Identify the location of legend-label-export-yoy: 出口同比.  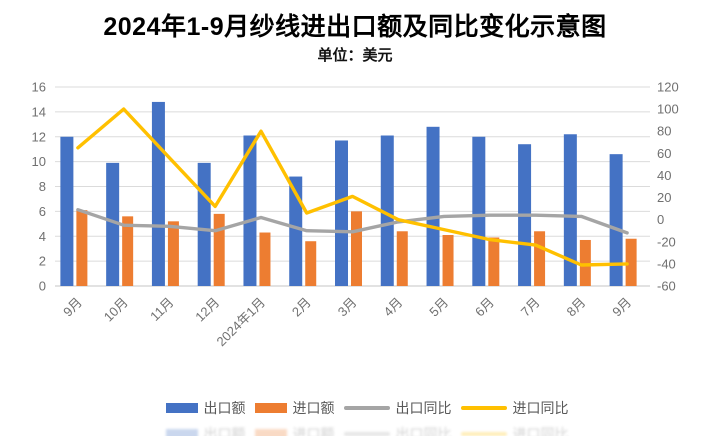
(423, 408).